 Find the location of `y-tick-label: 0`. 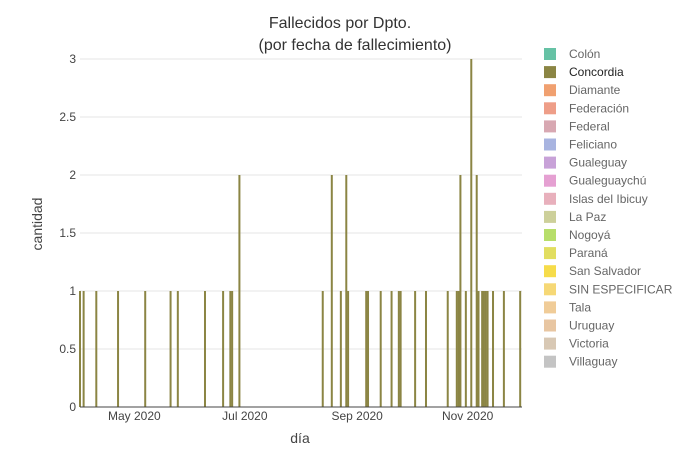

y-tick-label: 0 is located at coordinates (72, 407).